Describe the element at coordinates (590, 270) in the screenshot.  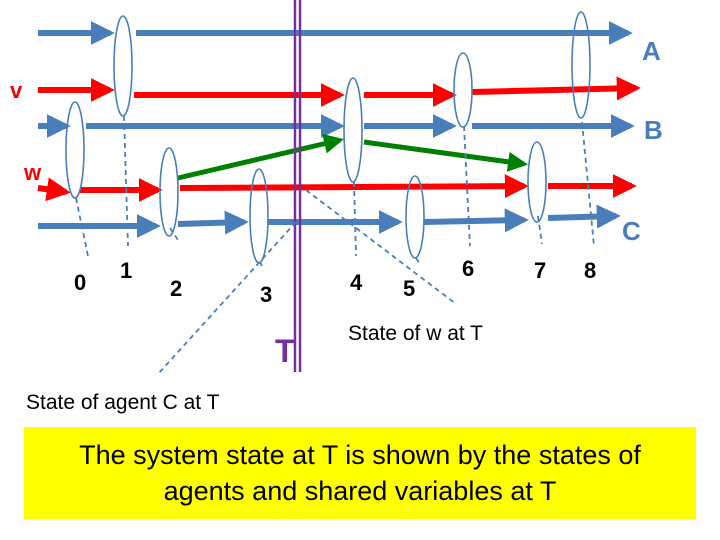
I see `event-label-8: 8` at that location.